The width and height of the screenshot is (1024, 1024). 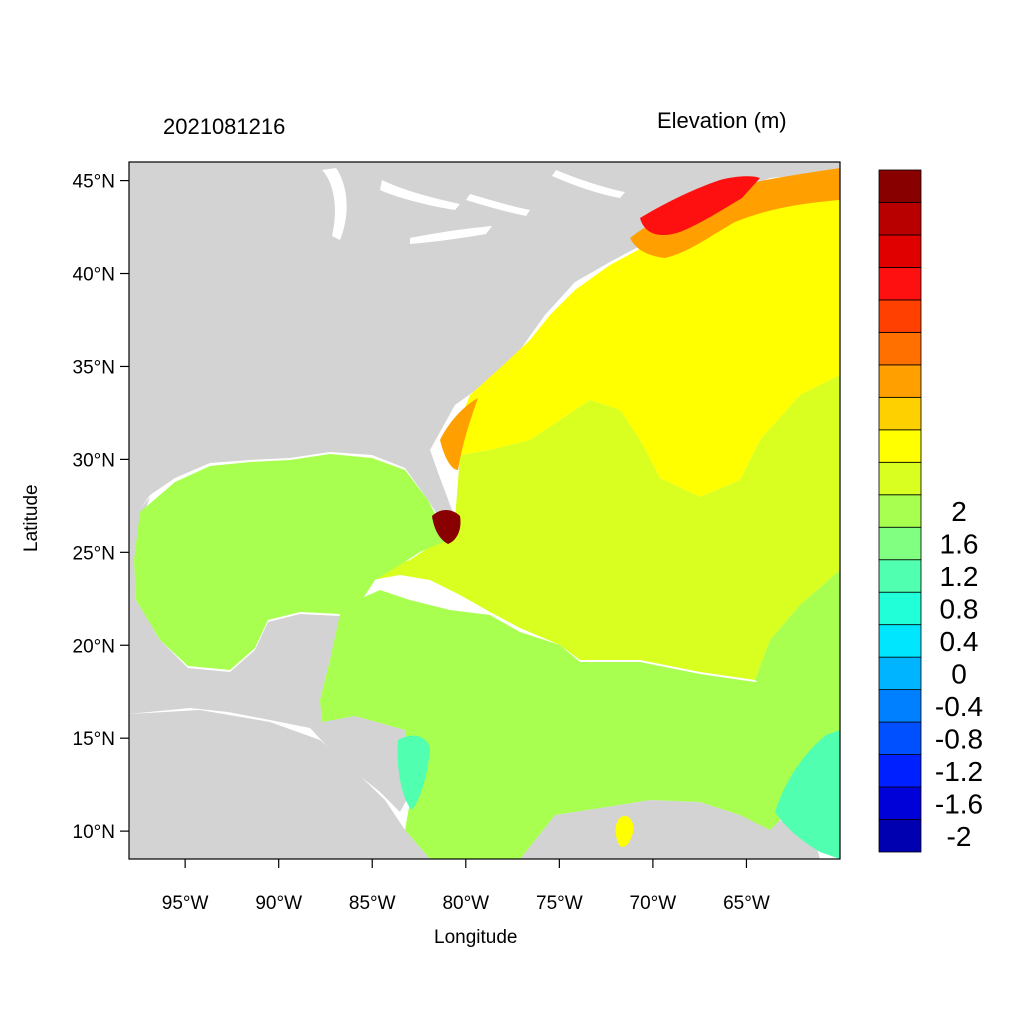 I want to click on colorbar-label: -1.6, so click(x=959, y=803).